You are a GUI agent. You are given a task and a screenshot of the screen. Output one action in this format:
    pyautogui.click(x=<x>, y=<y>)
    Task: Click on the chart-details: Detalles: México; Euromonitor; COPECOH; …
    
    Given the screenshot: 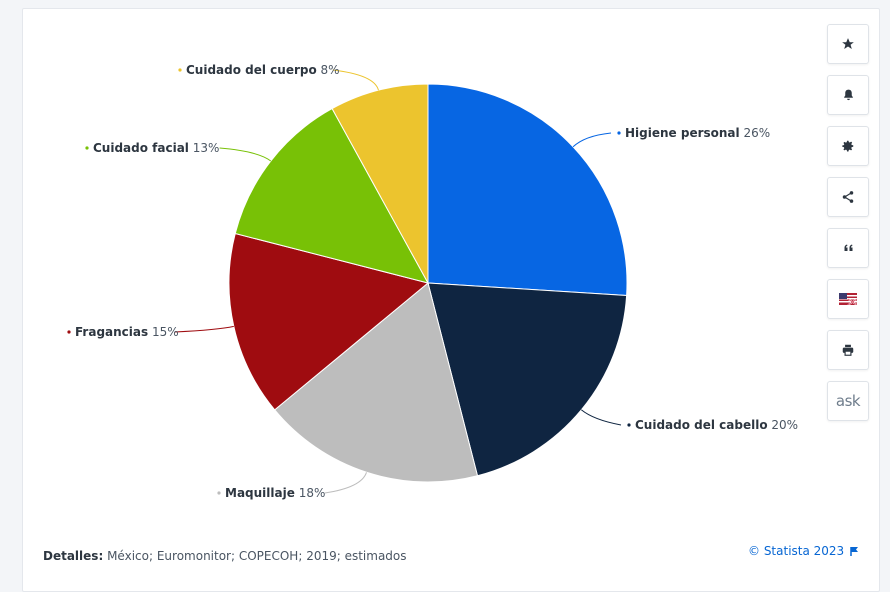 What is the action you would take?
    pyautogui.click(x=225, y=556)
    